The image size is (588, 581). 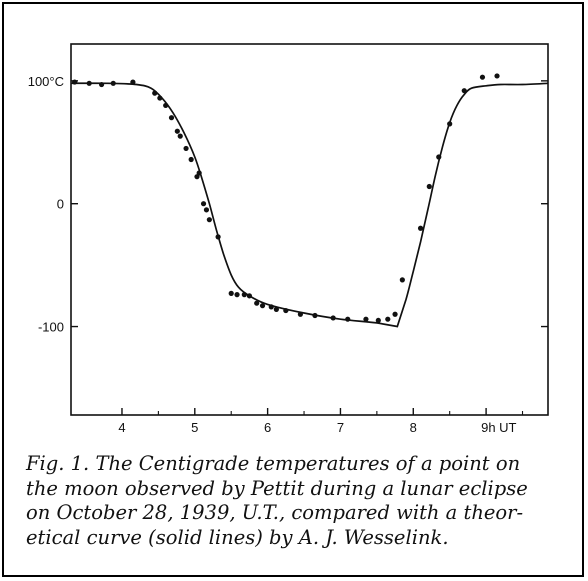 What do you see at coordinates (340, 427) in the screenshot?
I see `x-tick-label: 7` at bounding box center [340, 427].